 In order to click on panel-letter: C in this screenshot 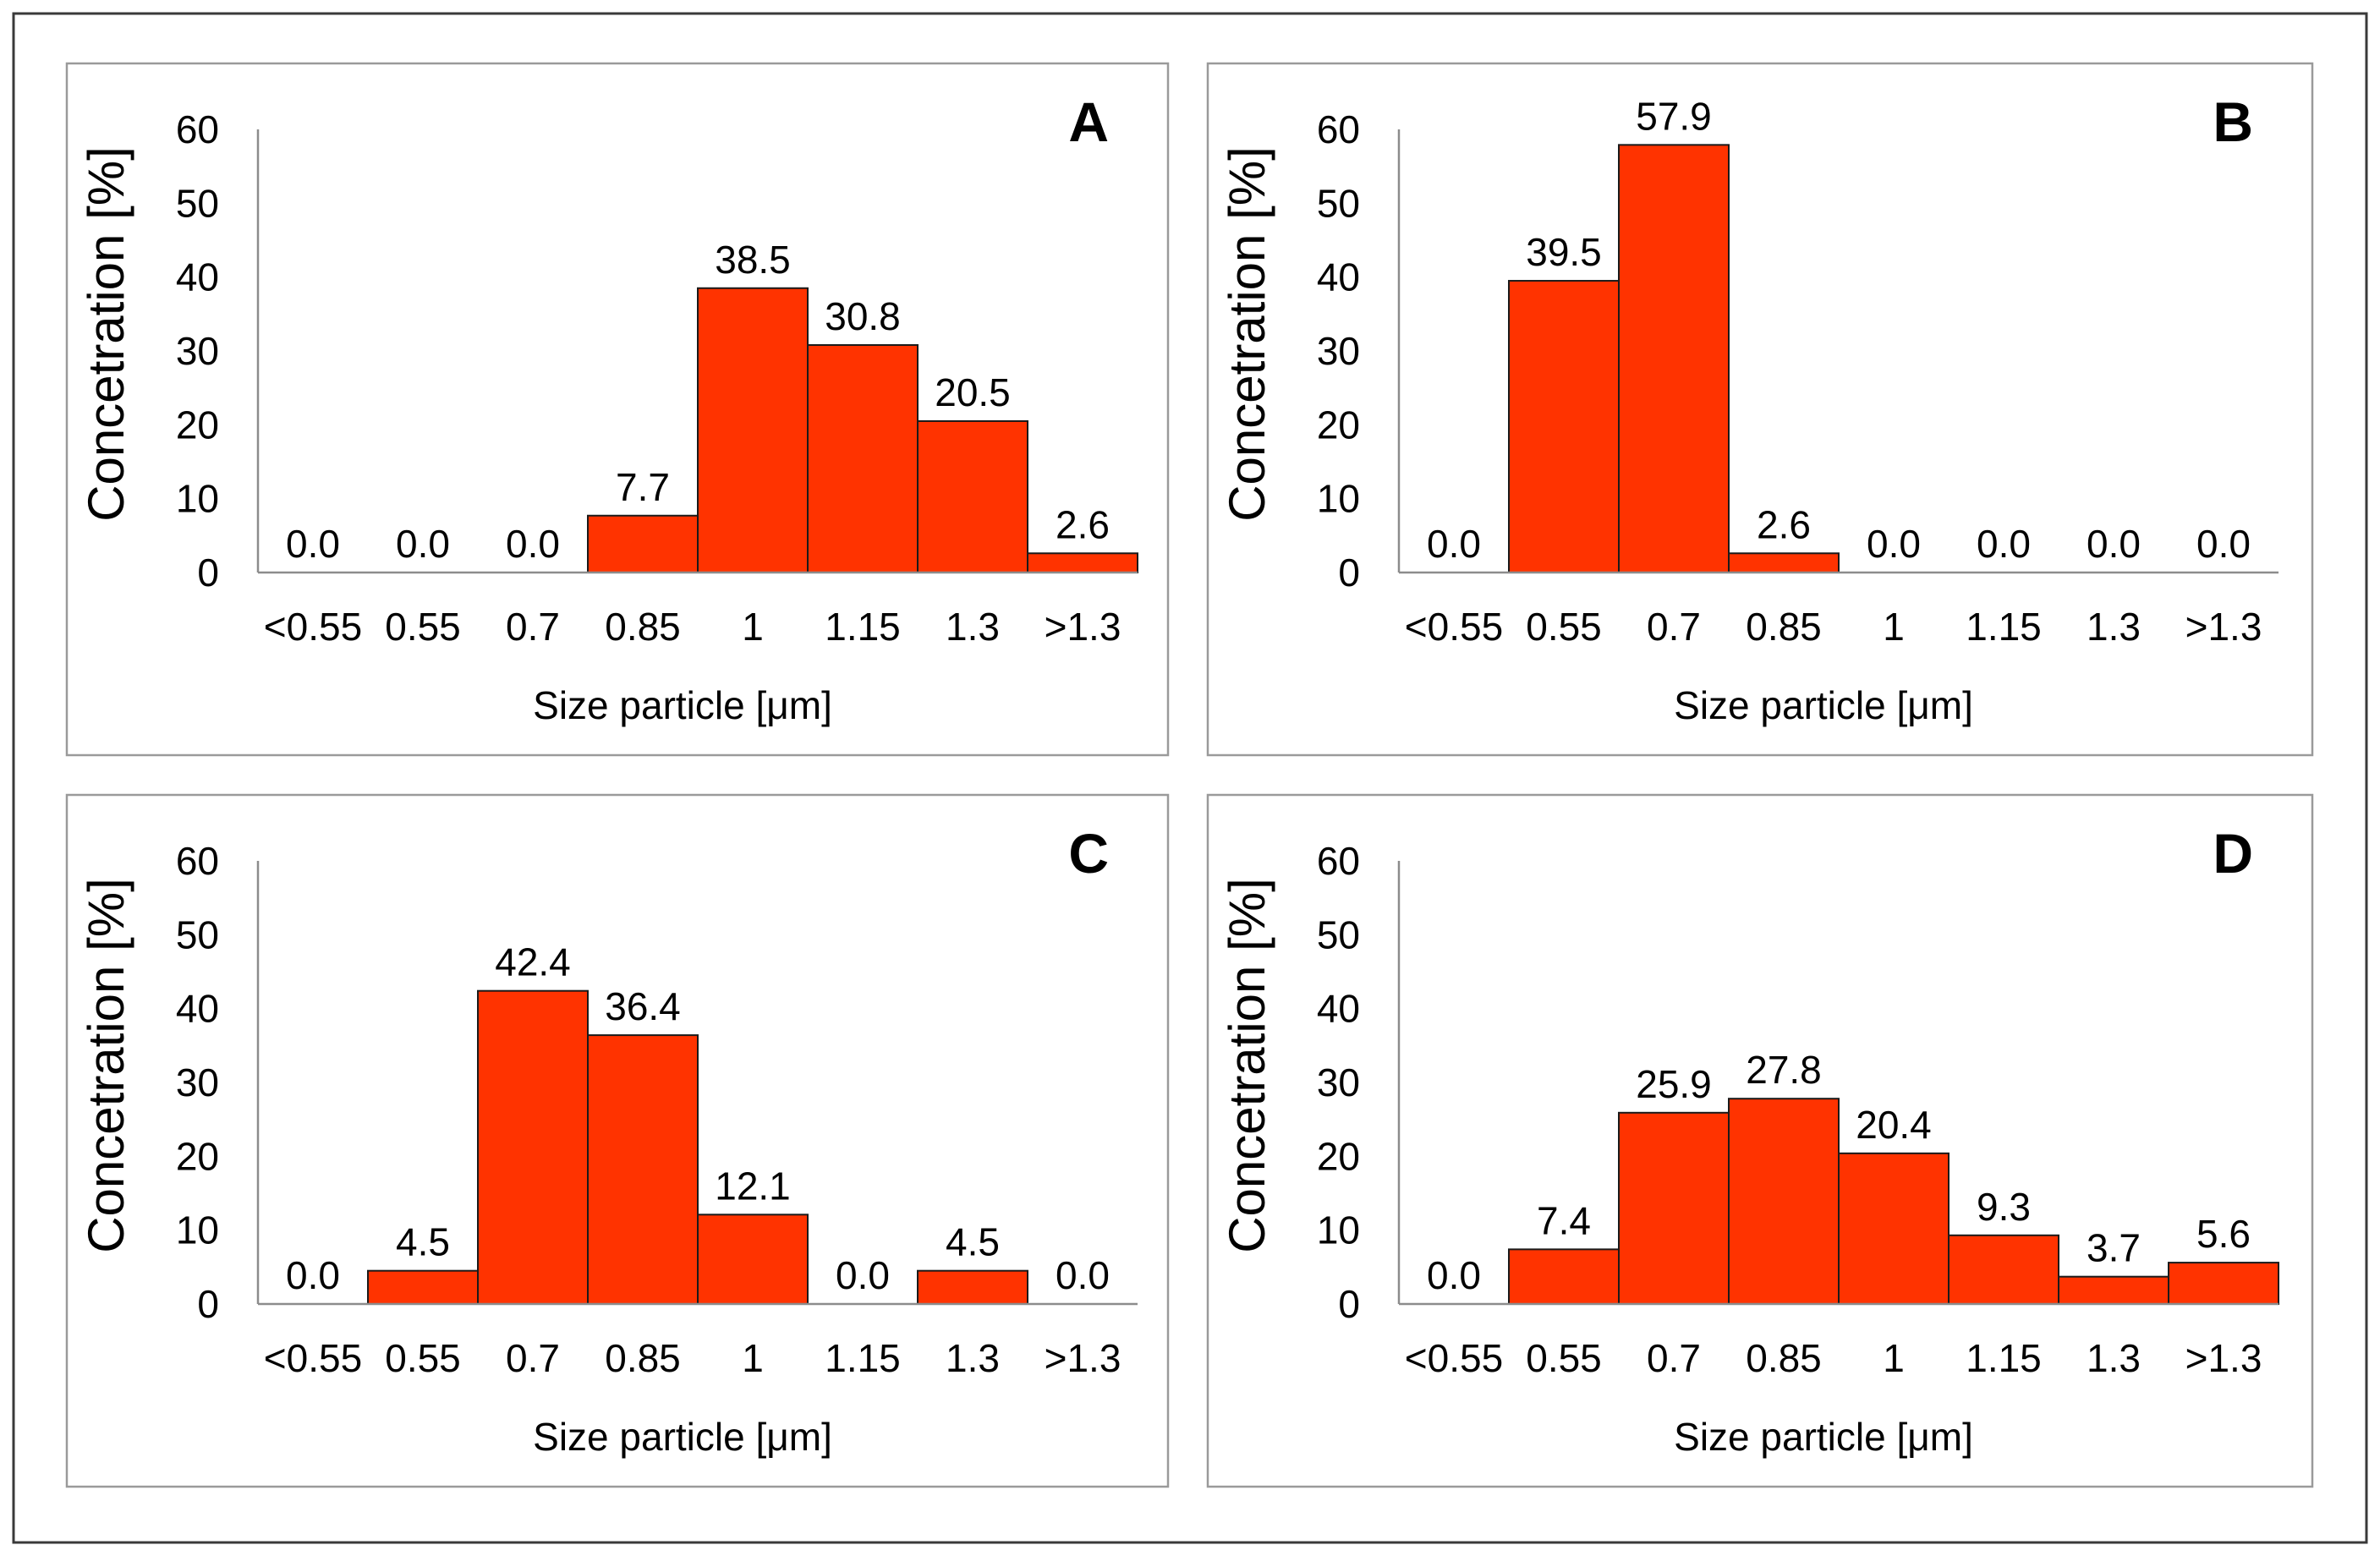, I will do `click(1088, 853)`.